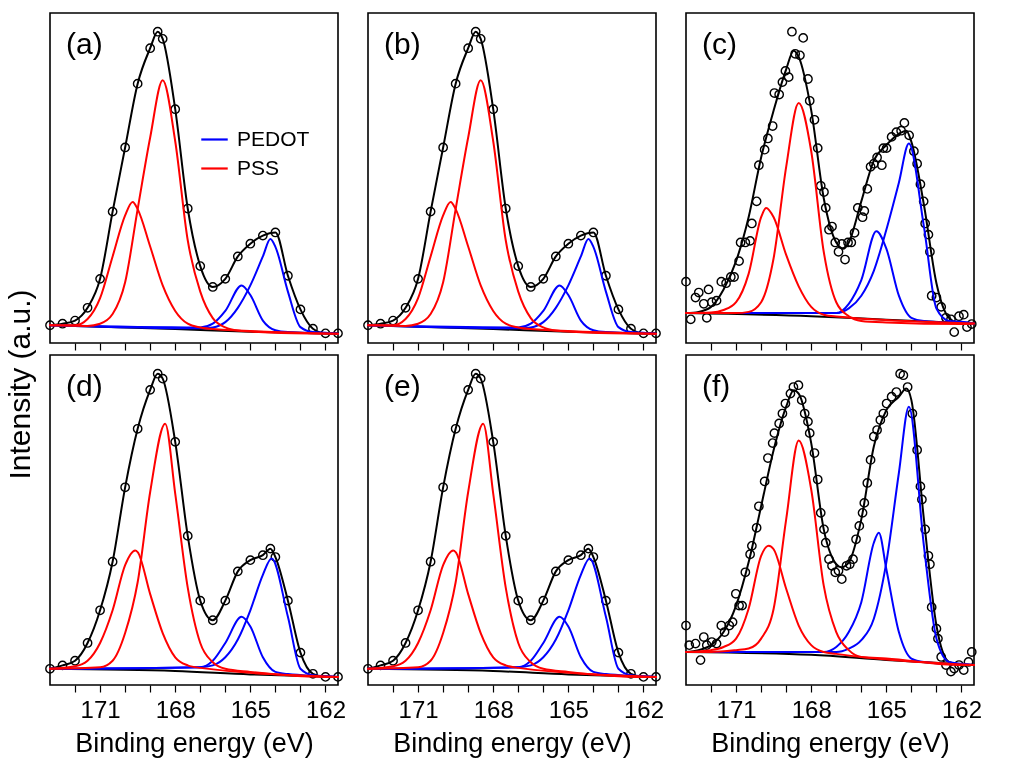 The image size is (1027, 783). Describe the element at coordinates (402, 385) in the screenshot. I see `annotation: (e)` at that location.